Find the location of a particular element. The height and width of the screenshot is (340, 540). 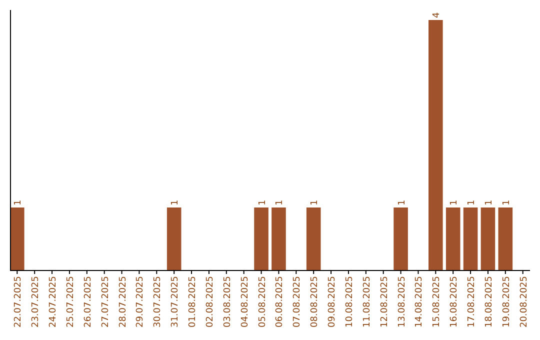

x-tick-label: 15.08.2025 is located at coordinates (437, 302).